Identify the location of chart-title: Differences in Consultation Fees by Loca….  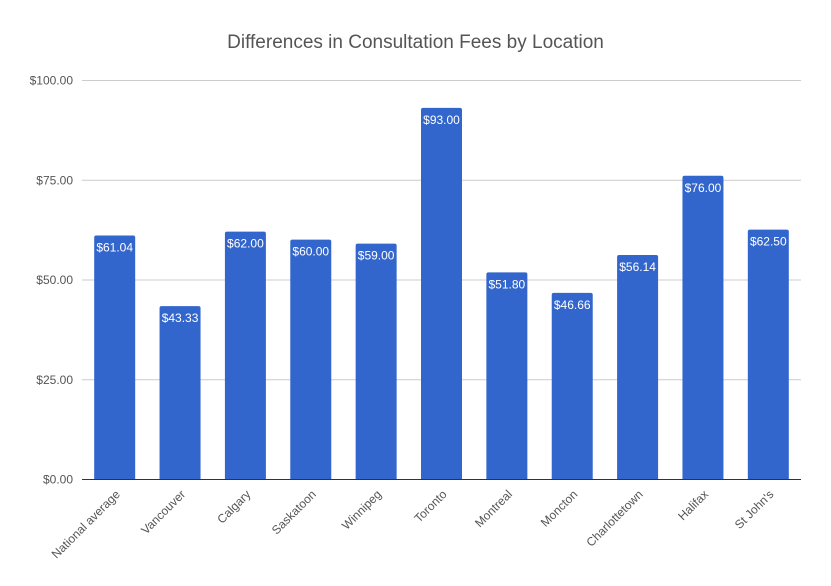
(415, 42).